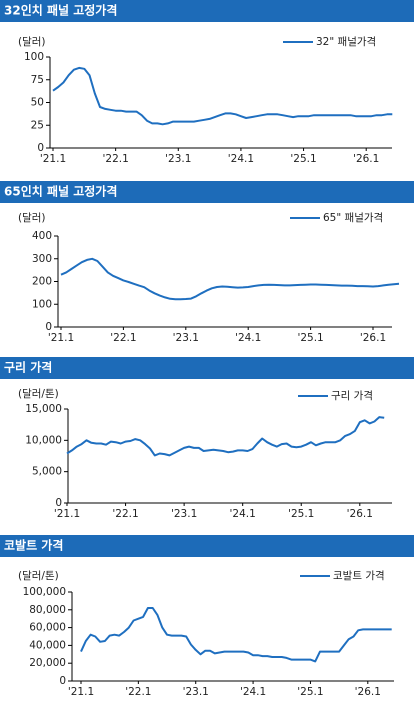 The height and width of the screenshot is (711, 414). Describe the element at coordinates (353, 217) in the screenshot. I see `legend-label: 65" 패널가격` at that location.